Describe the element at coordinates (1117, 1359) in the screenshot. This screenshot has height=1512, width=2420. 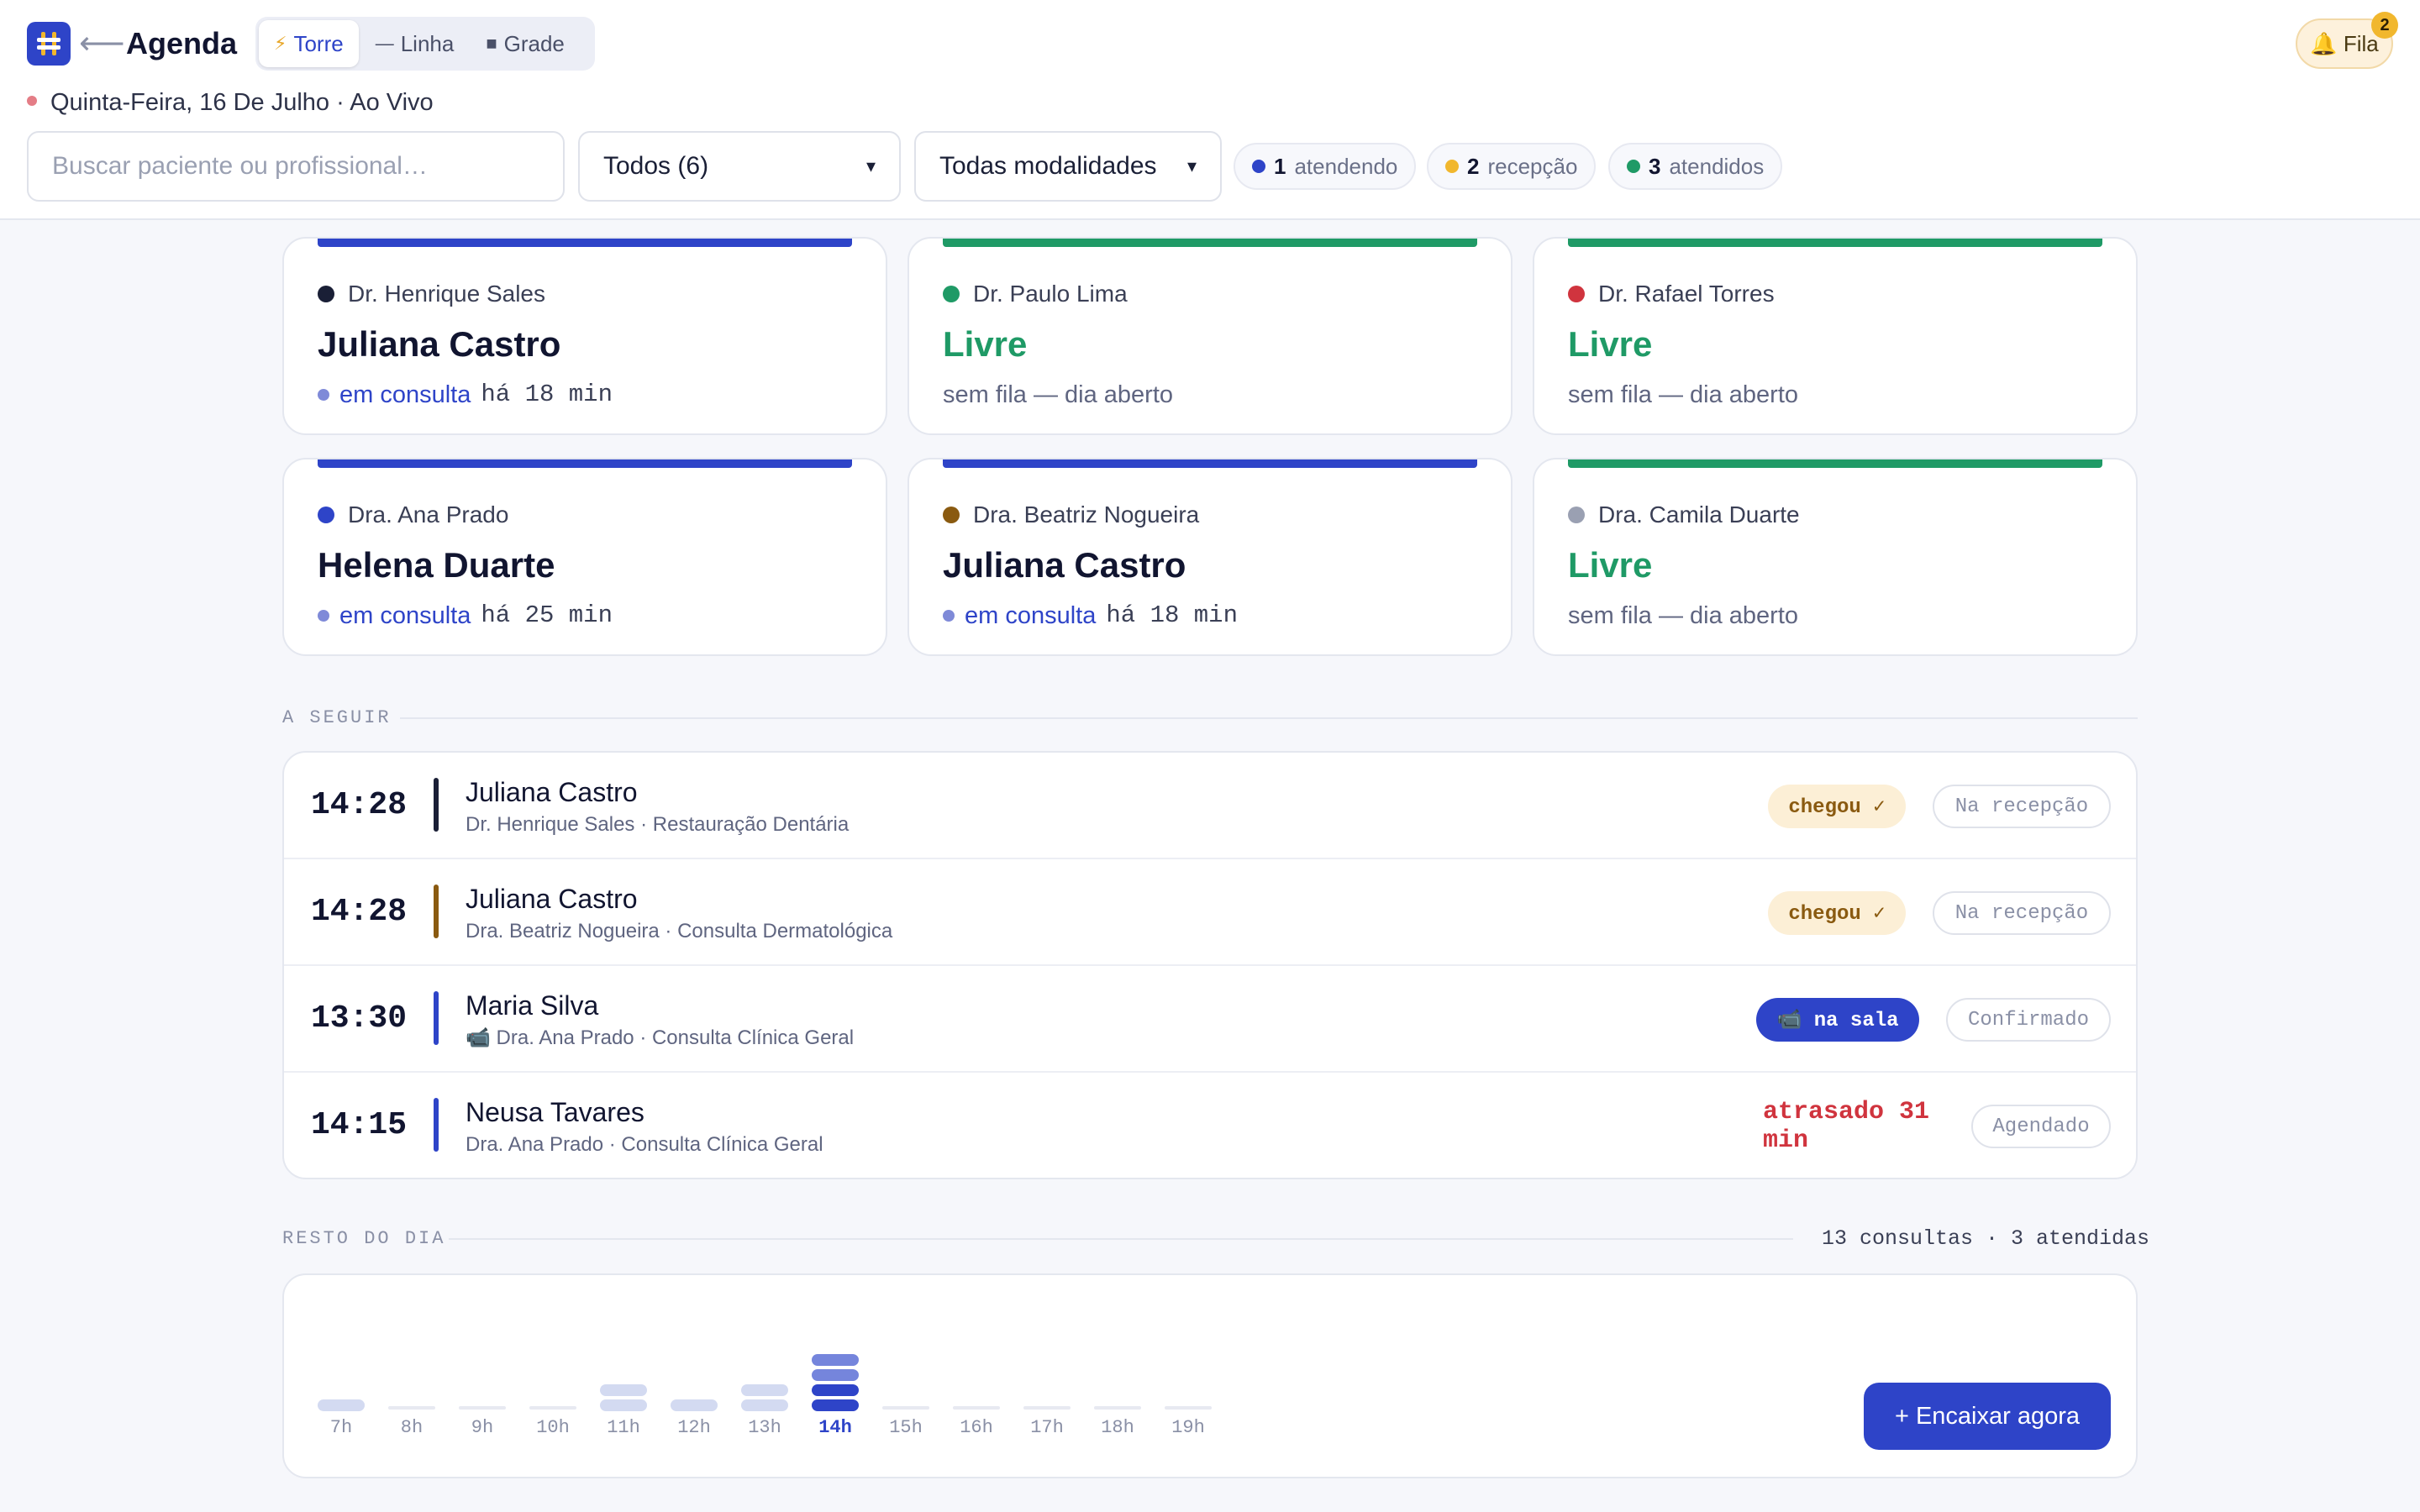
I see `histogram-bar-18h: 18h` at that location.